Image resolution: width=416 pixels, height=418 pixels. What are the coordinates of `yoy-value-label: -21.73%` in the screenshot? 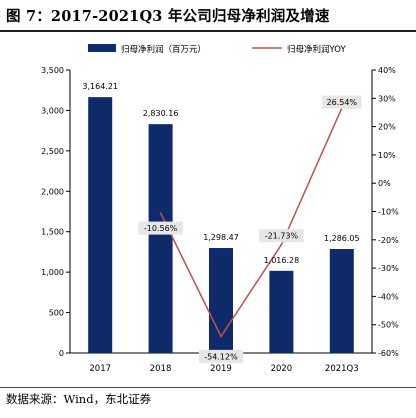 It's located at (281, 236).